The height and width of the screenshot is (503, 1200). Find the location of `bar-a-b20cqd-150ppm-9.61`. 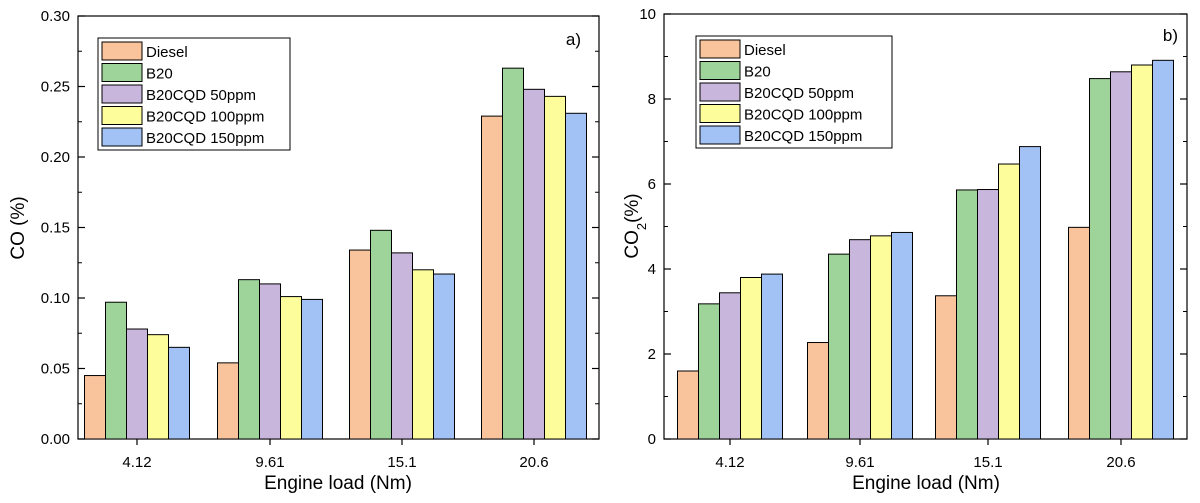

bar-a-b20cqd-150ppm-9.61 is located at coordinates (312, 369).